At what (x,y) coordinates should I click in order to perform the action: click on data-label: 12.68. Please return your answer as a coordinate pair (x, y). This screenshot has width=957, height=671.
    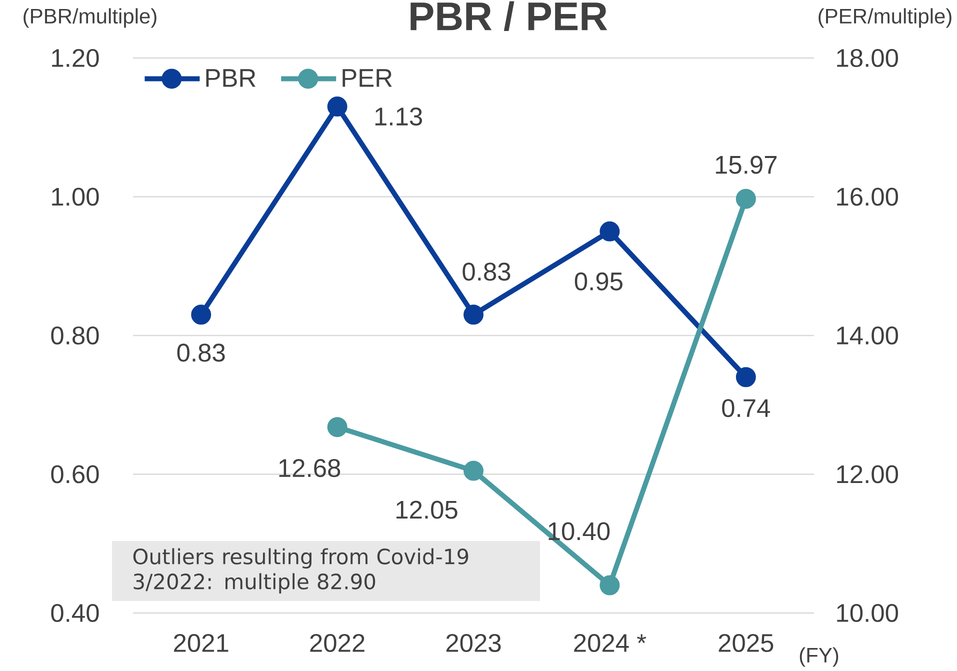
    Looking at the image, I should click on (309, 468).